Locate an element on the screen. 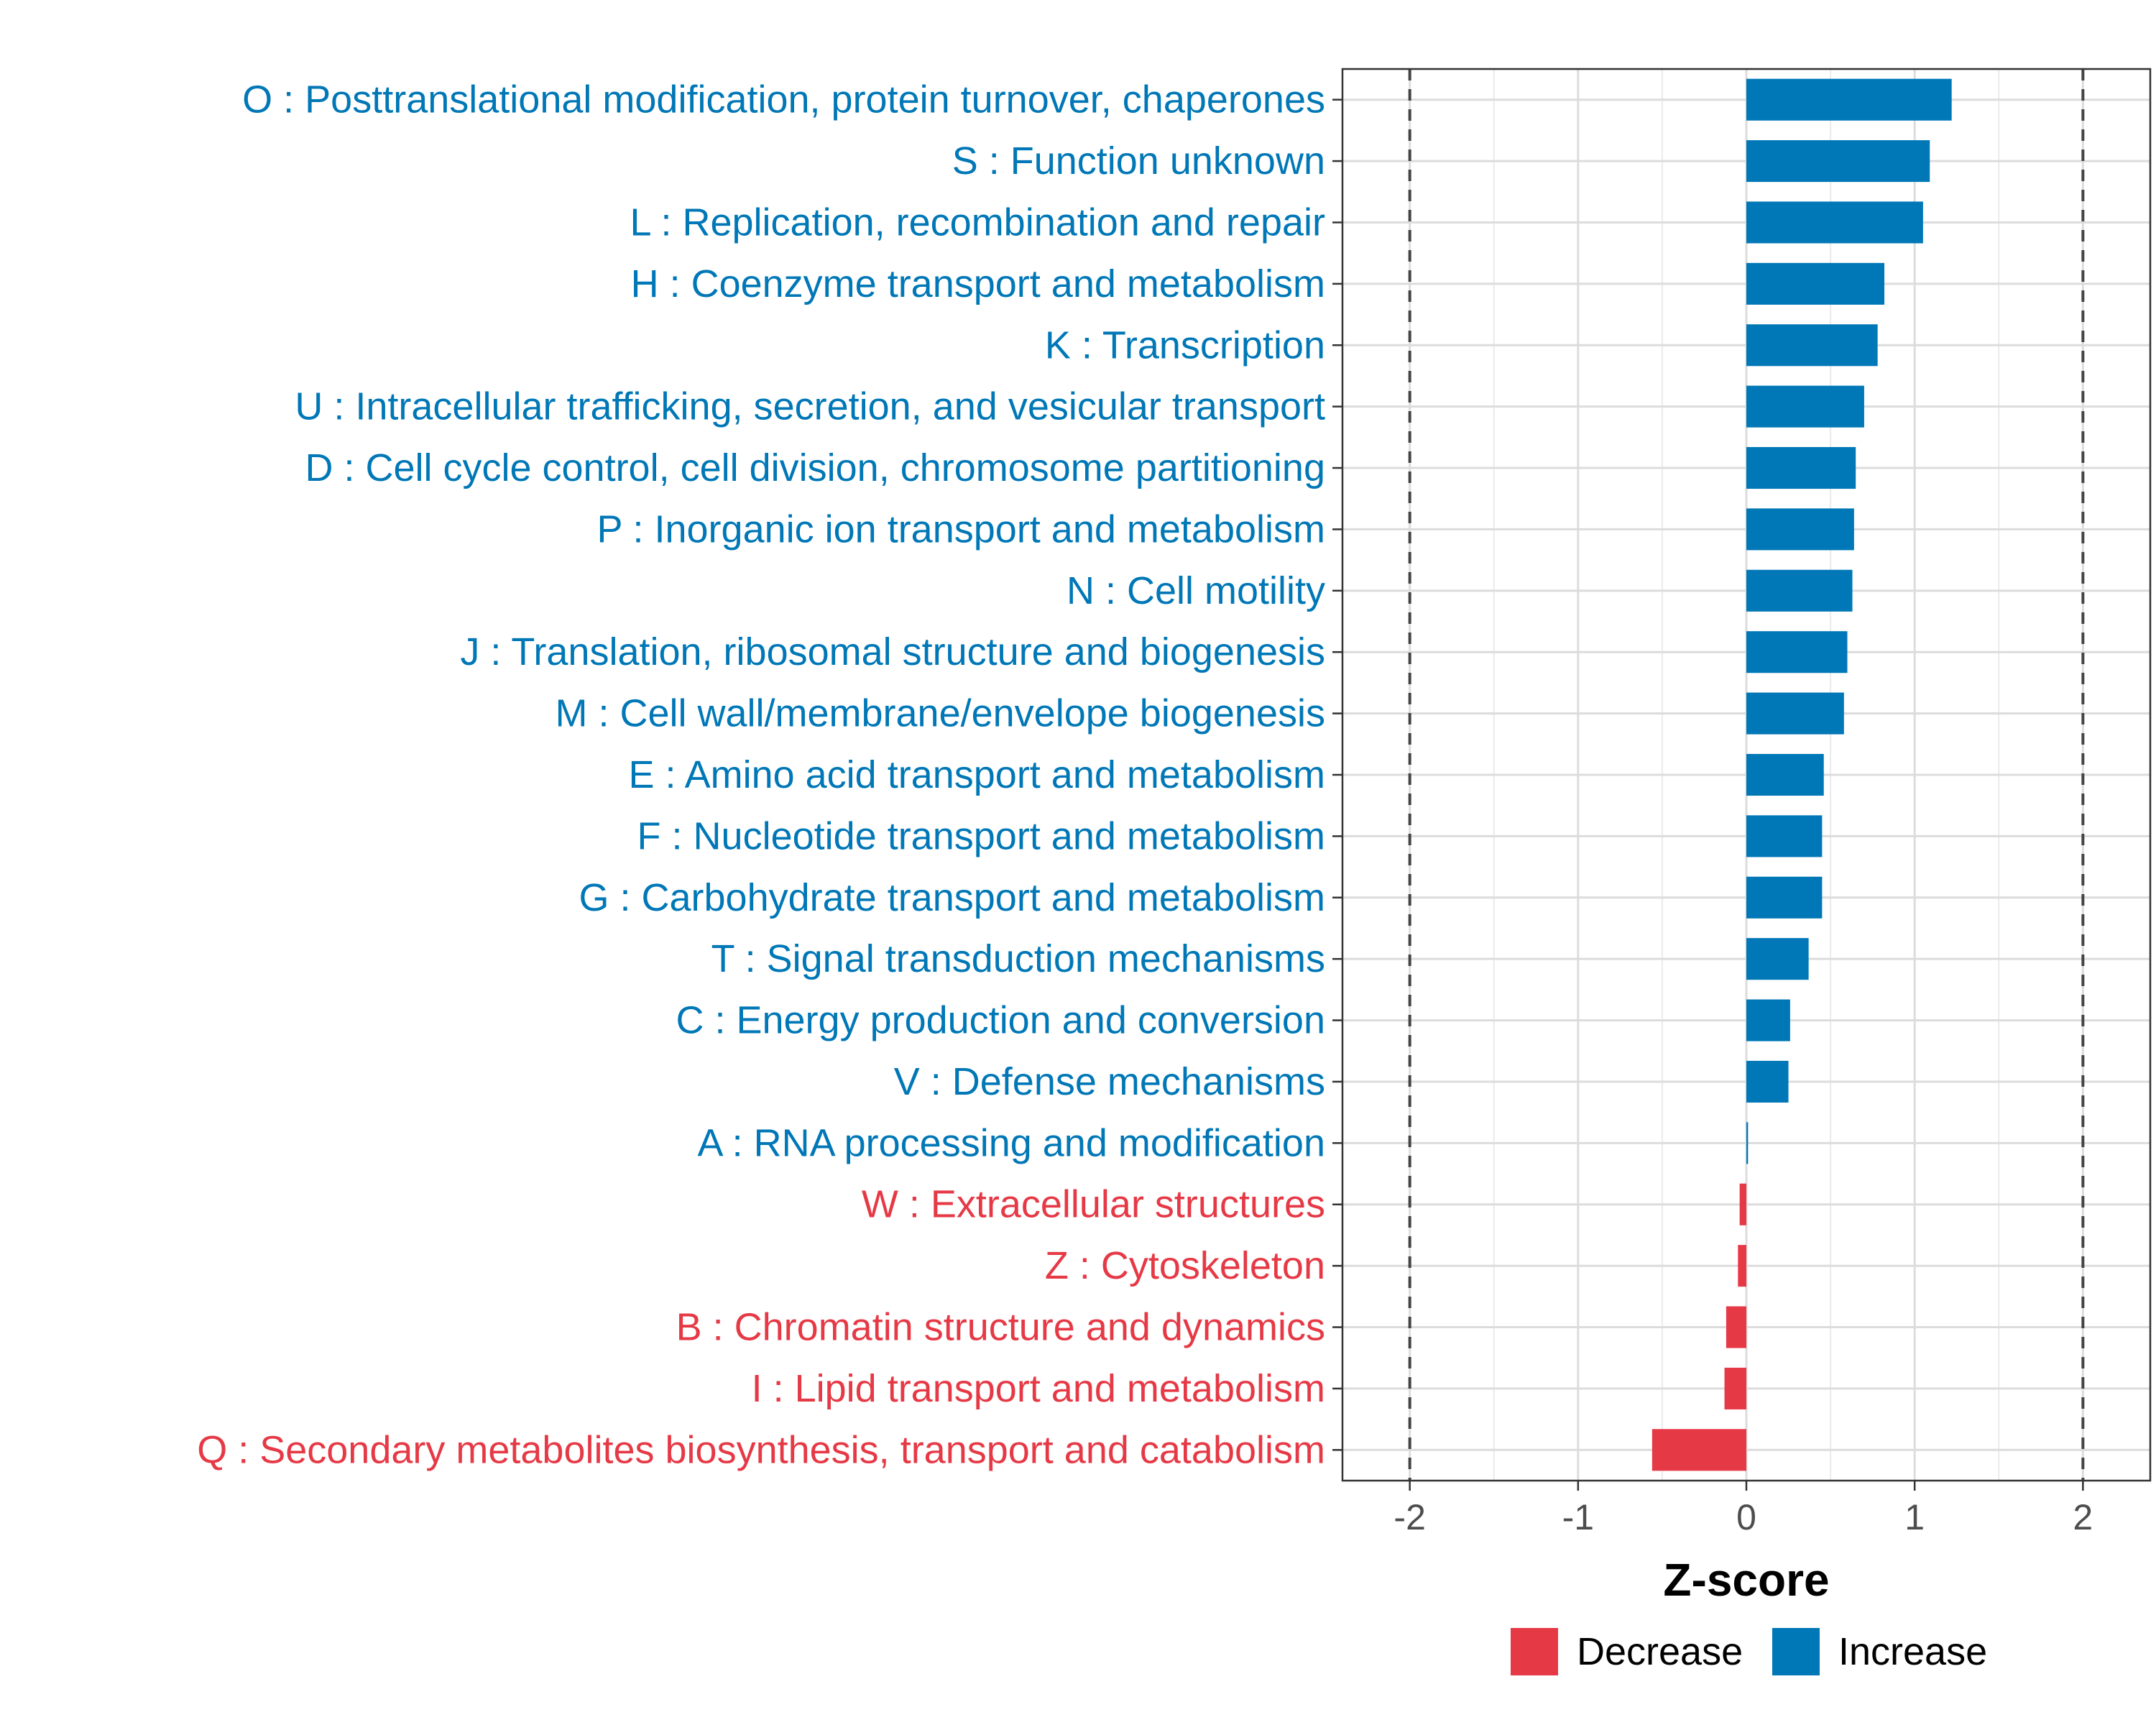 Image resolution: width=2156 pixels, height=1725 pixels. category-label: V : Defense mechanisms is located at coordinates (1109, 1081).